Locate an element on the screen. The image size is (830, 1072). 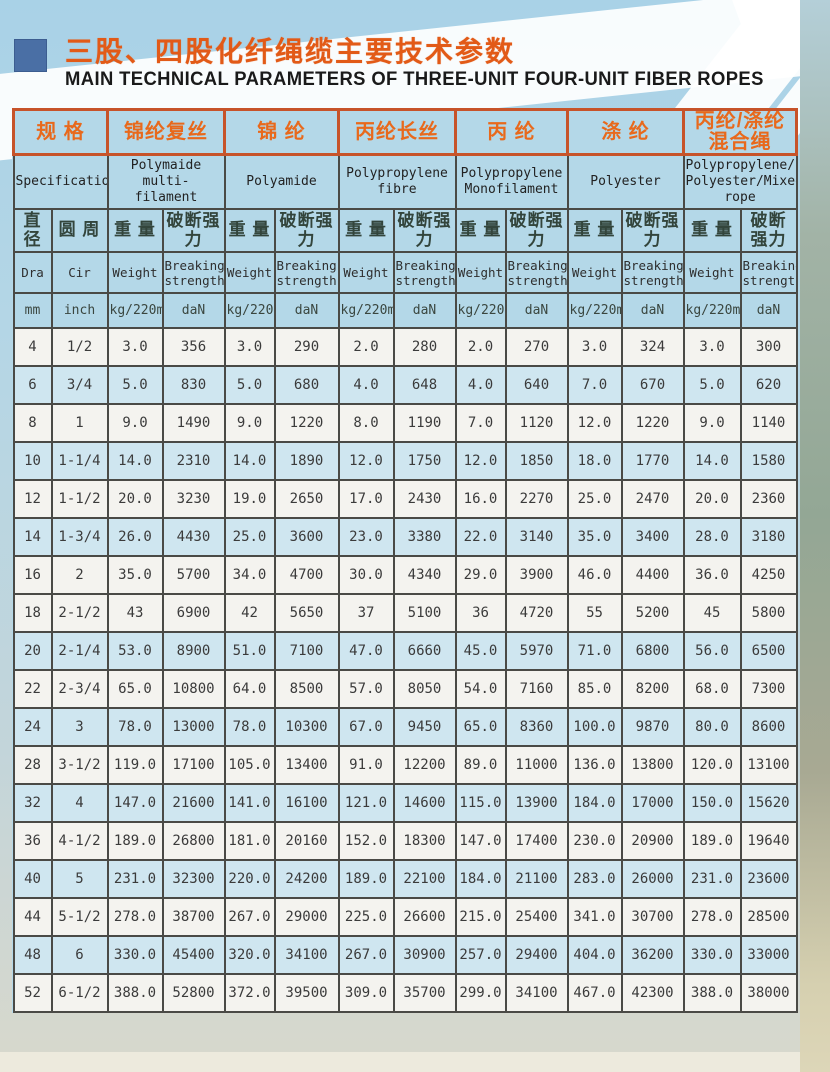
fiber-group-name-zh: 锦纶复丝 is located at coordinates (166, 132).